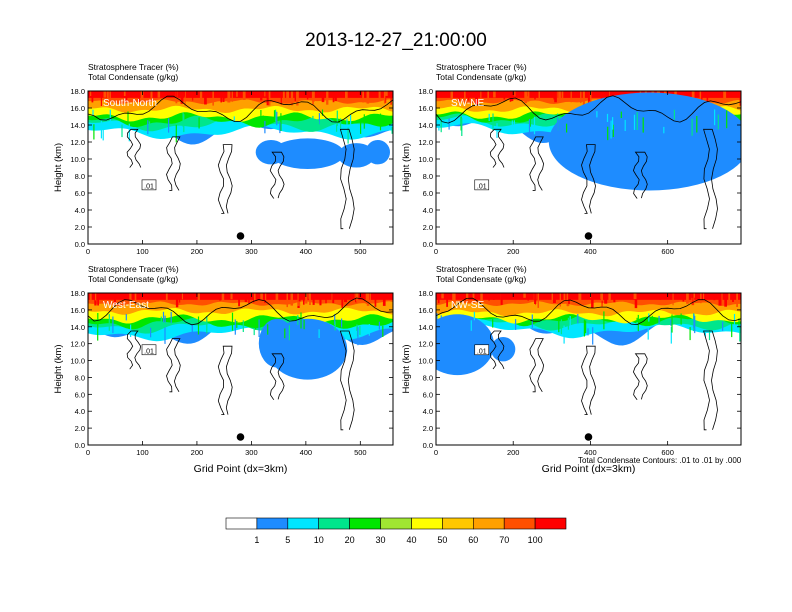 Image resolution: width=792 pixels, height=612 pixels. What do you see at coordinates (425, 327) in the screenshot?
I see `y-tick-label: 14.0` at bounding box center [425, 327].